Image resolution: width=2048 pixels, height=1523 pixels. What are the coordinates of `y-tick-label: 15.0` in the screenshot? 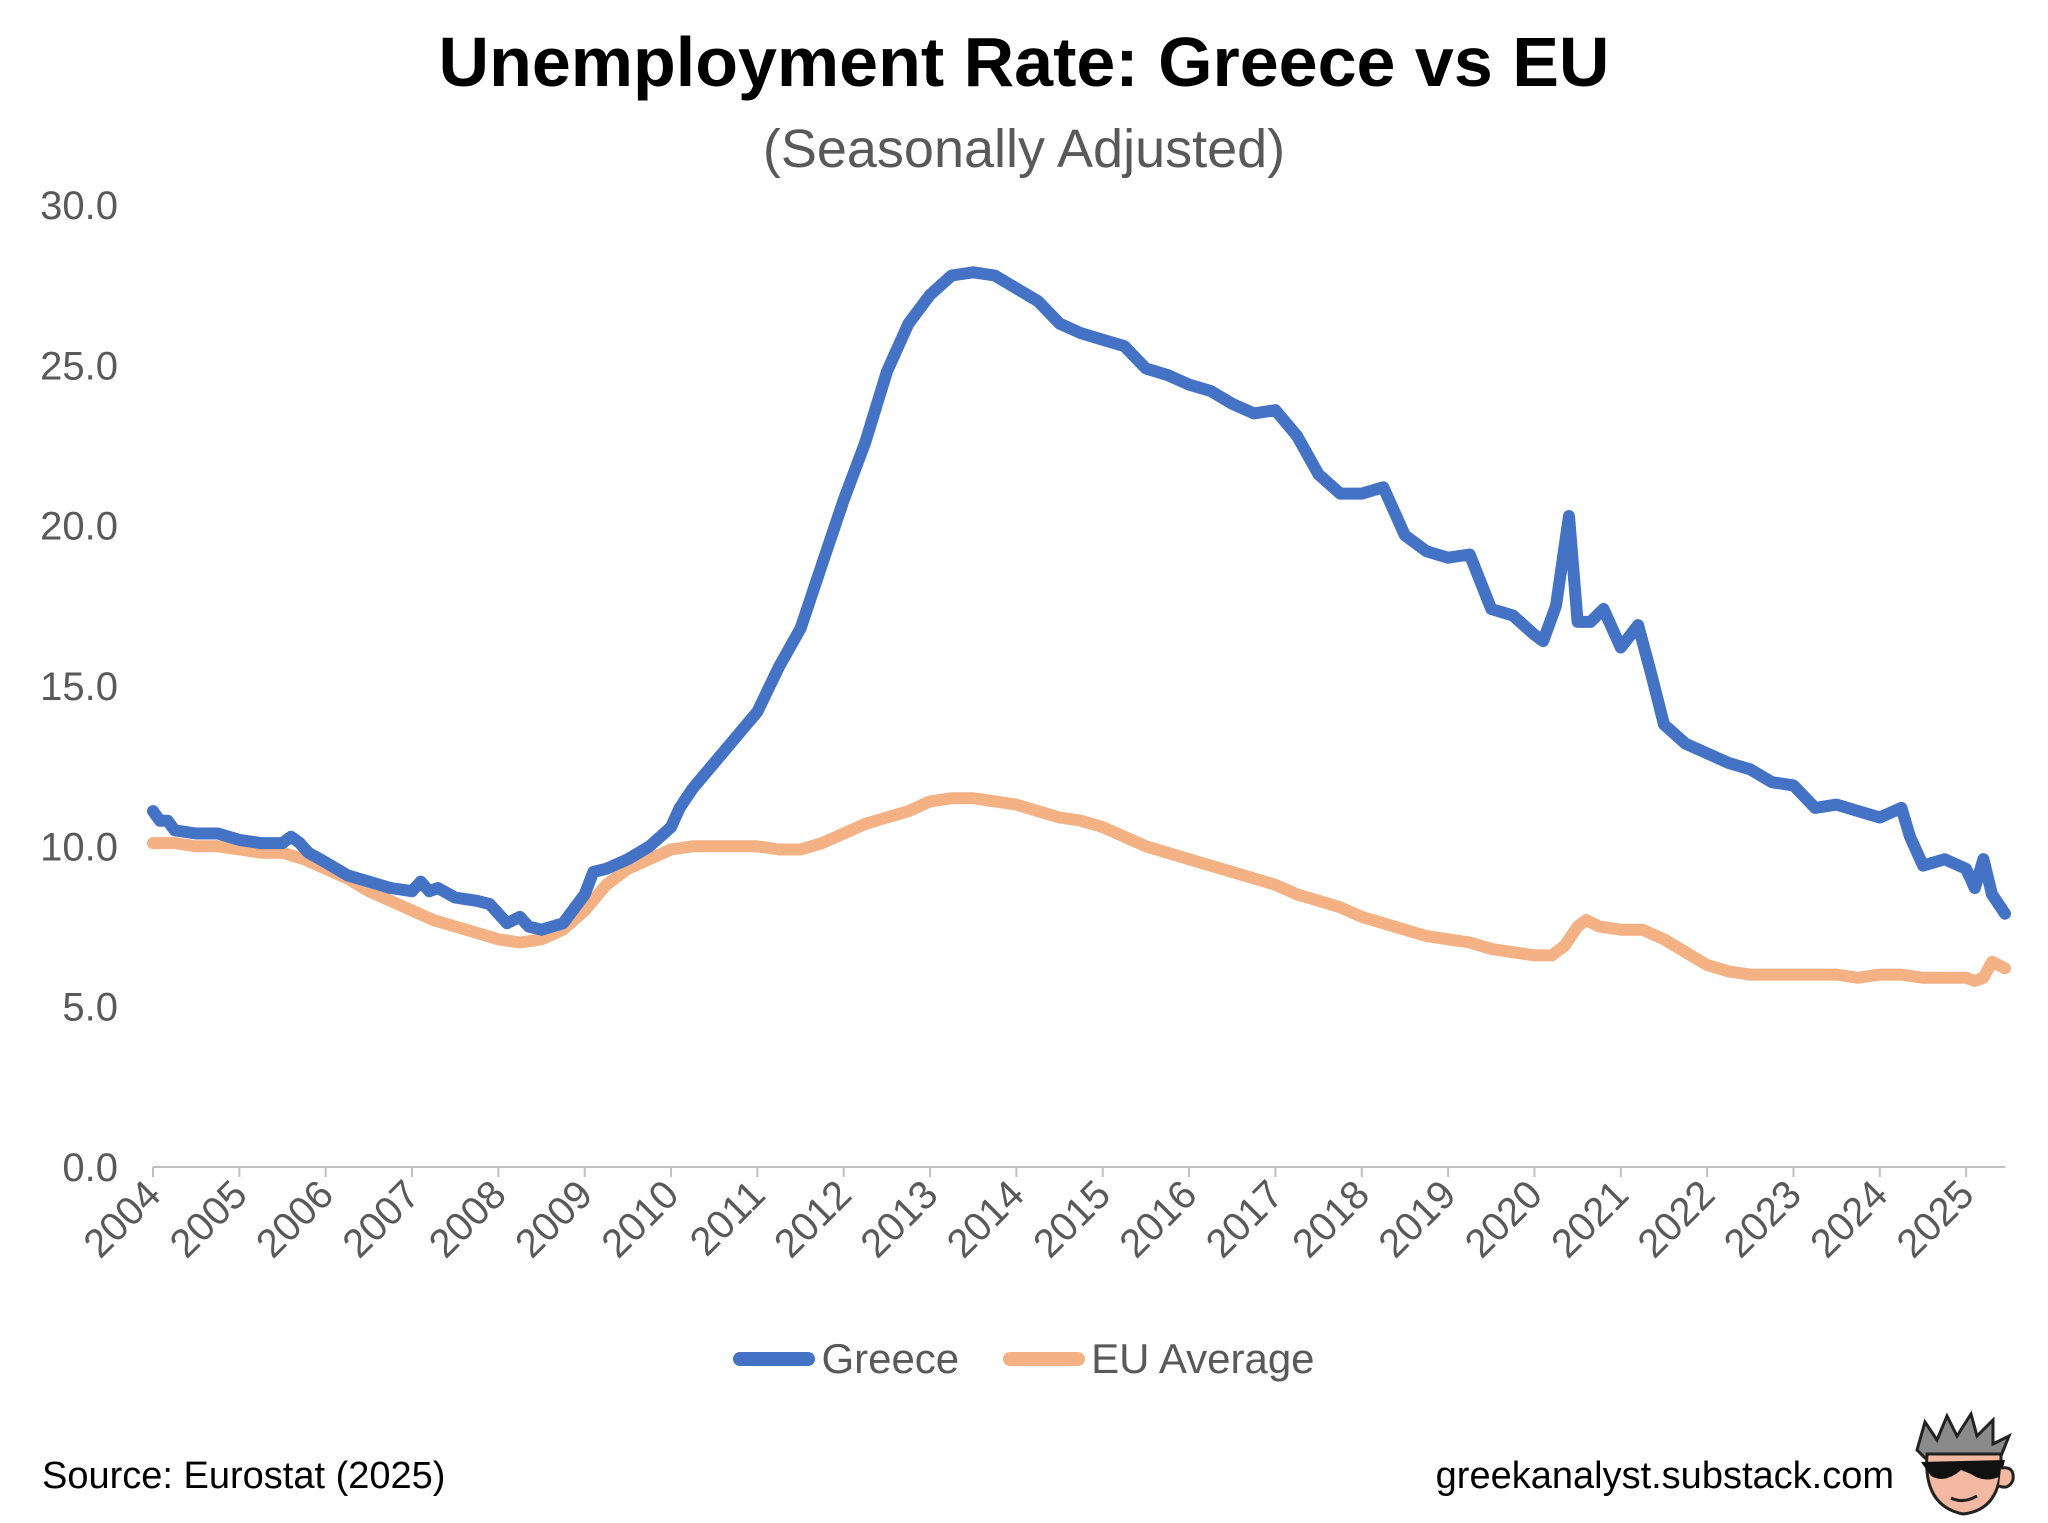 It's located at (79, 687).